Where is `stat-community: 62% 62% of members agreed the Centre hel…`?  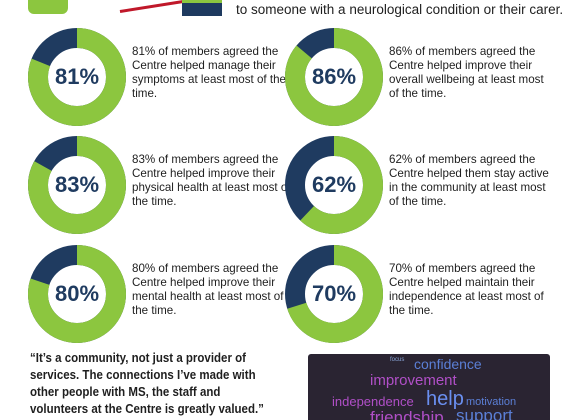 stat-community: 62% 62% of members agreed the Centre hel… is located at coordinates (420, 186).